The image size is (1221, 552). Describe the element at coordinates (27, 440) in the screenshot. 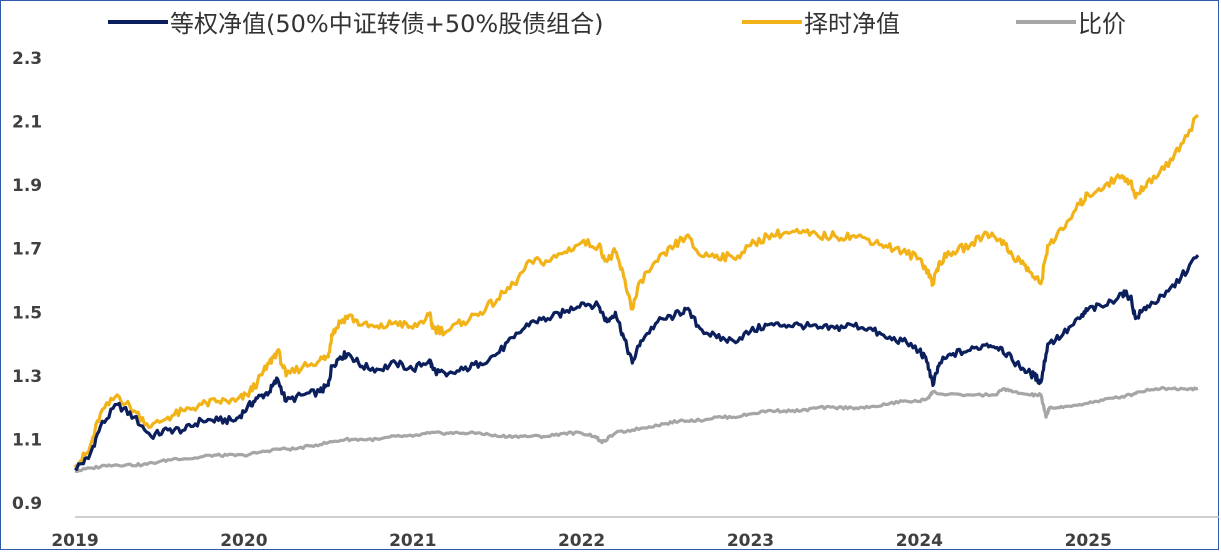

I see `y-tick-label: 1.1` at that location.